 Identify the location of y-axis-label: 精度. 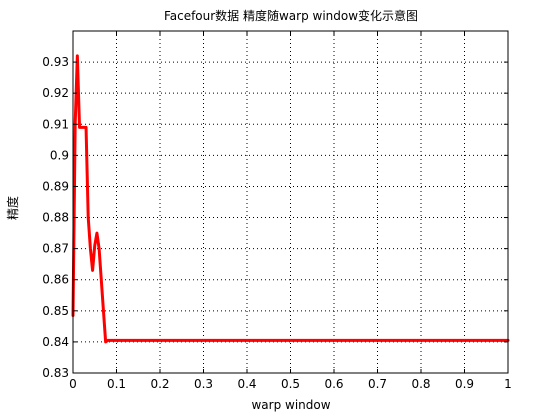
(12, 208).